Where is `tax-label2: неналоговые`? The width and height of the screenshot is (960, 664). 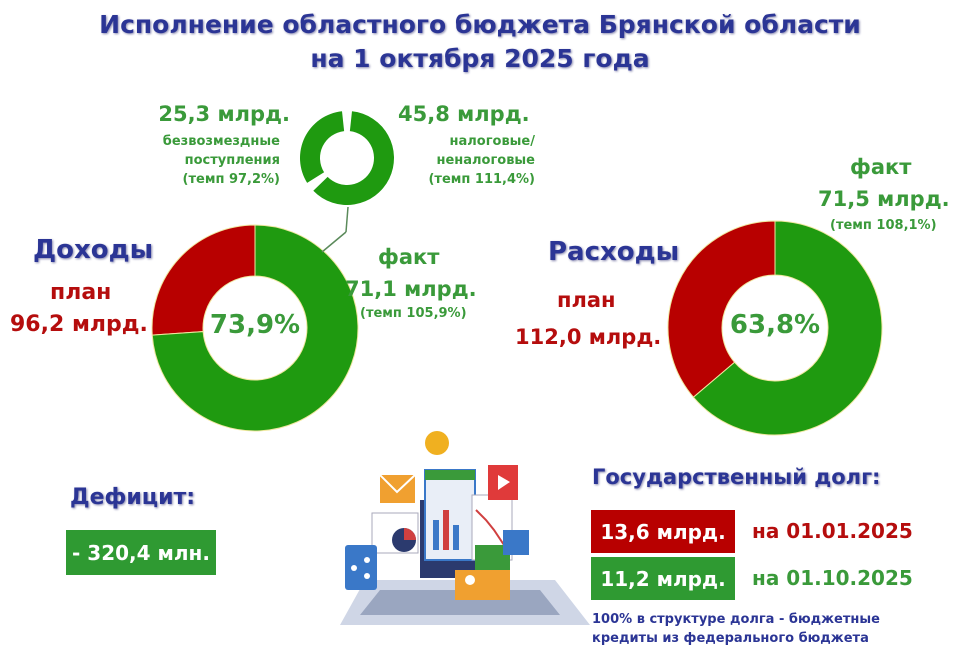 tax-label2: неналоговые is located at coordinates (485, 160).